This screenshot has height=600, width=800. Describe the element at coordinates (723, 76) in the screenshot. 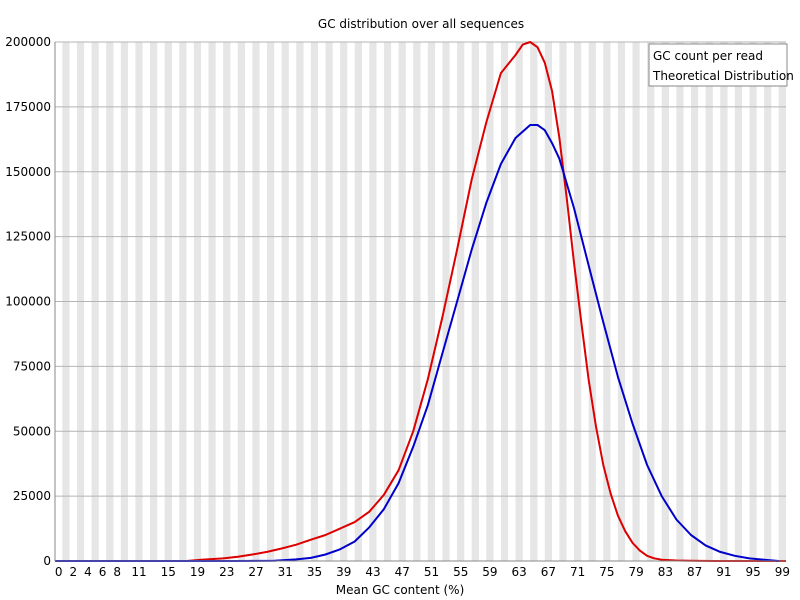

I see `legend-item-theoretical: Theoretical Distribution` at that location.